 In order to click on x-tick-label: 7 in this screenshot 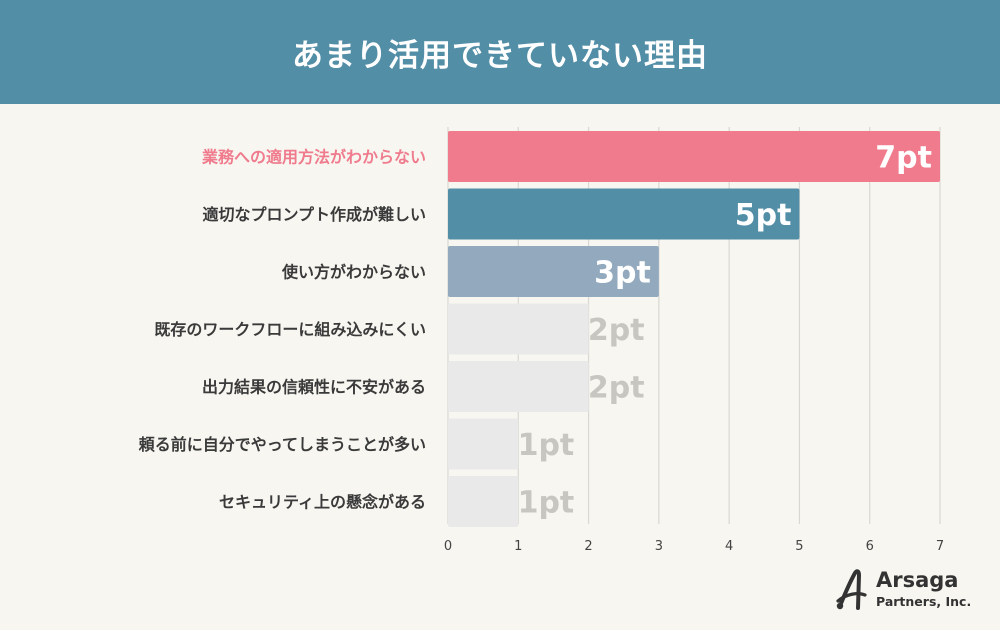, I will do `click(940, 546)`.